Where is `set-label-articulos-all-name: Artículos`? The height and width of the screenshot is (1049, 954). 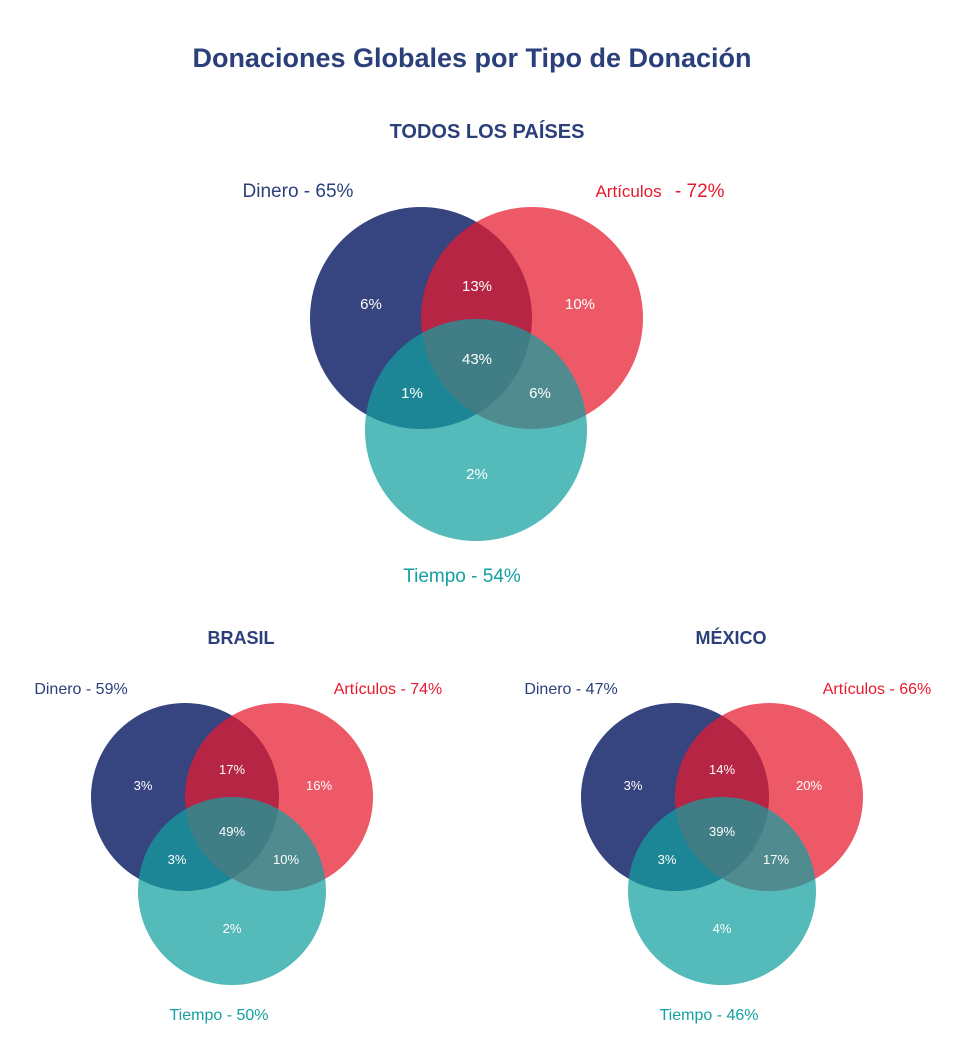 set-label-articulos-all-name: Artículos is located at coordinates (628, 191).